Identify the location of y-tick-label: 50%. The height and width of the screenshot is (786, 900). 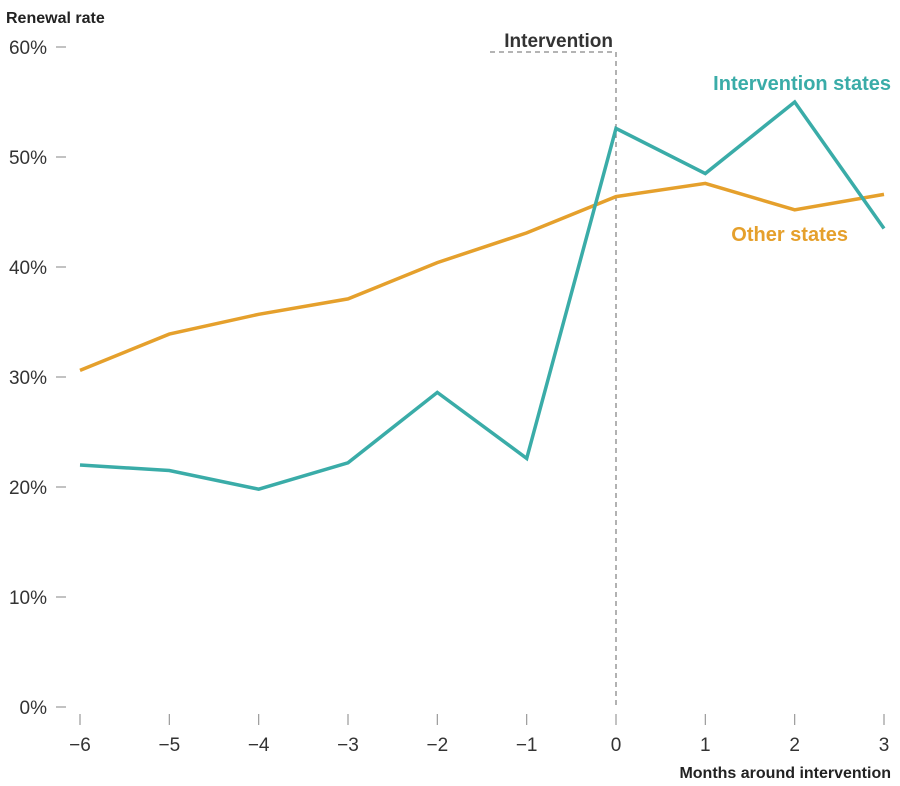
(28, 158).